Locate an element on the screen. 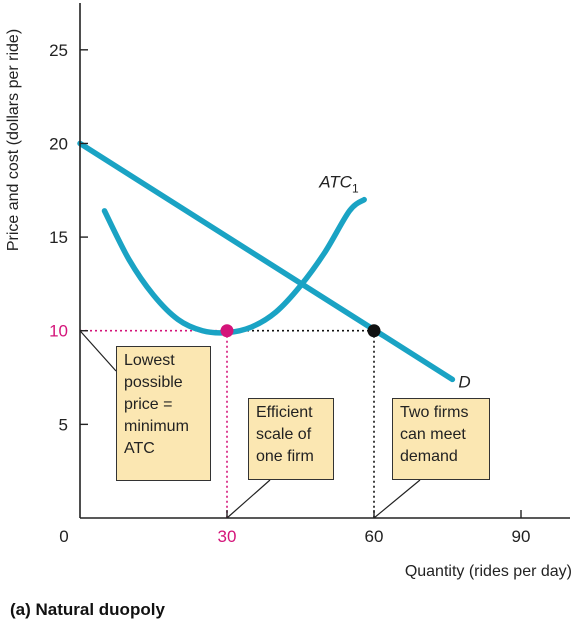 This screenshot has width=573, height=625. leader-two-firms is located at coordinates (397, 499).